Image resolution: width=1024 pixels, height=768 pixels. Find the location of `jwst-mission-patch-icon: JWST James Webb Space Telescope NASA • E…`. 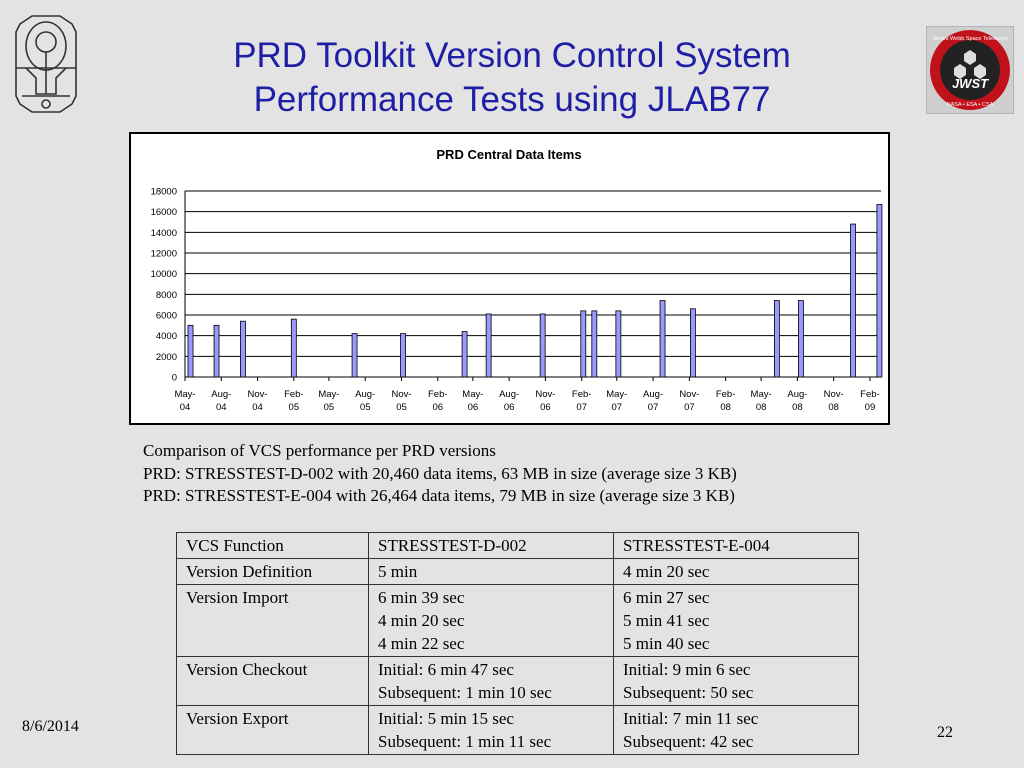

jwst-mission-patch-icon: JWST James Webb Space Telescope NASA • E… is located at coordinates (970, 70).